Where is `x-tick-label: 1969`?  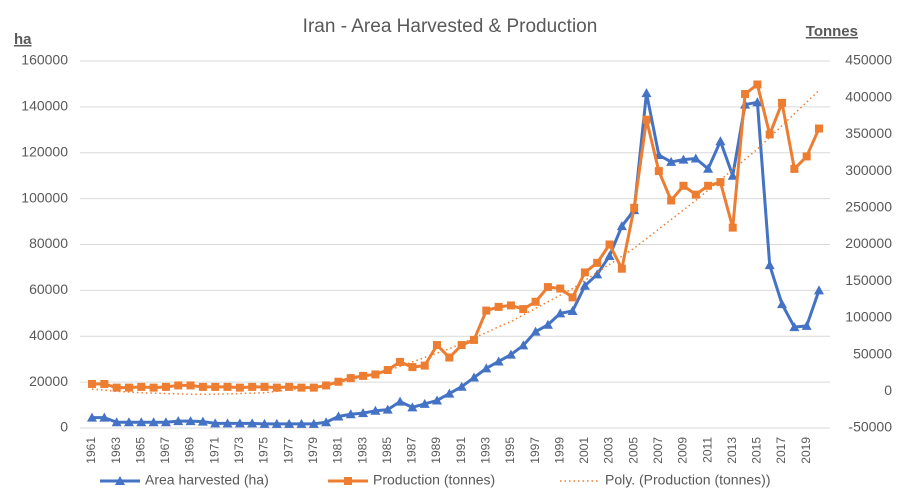 x-tick-label: 1969 is located at coordinates (190, 450).